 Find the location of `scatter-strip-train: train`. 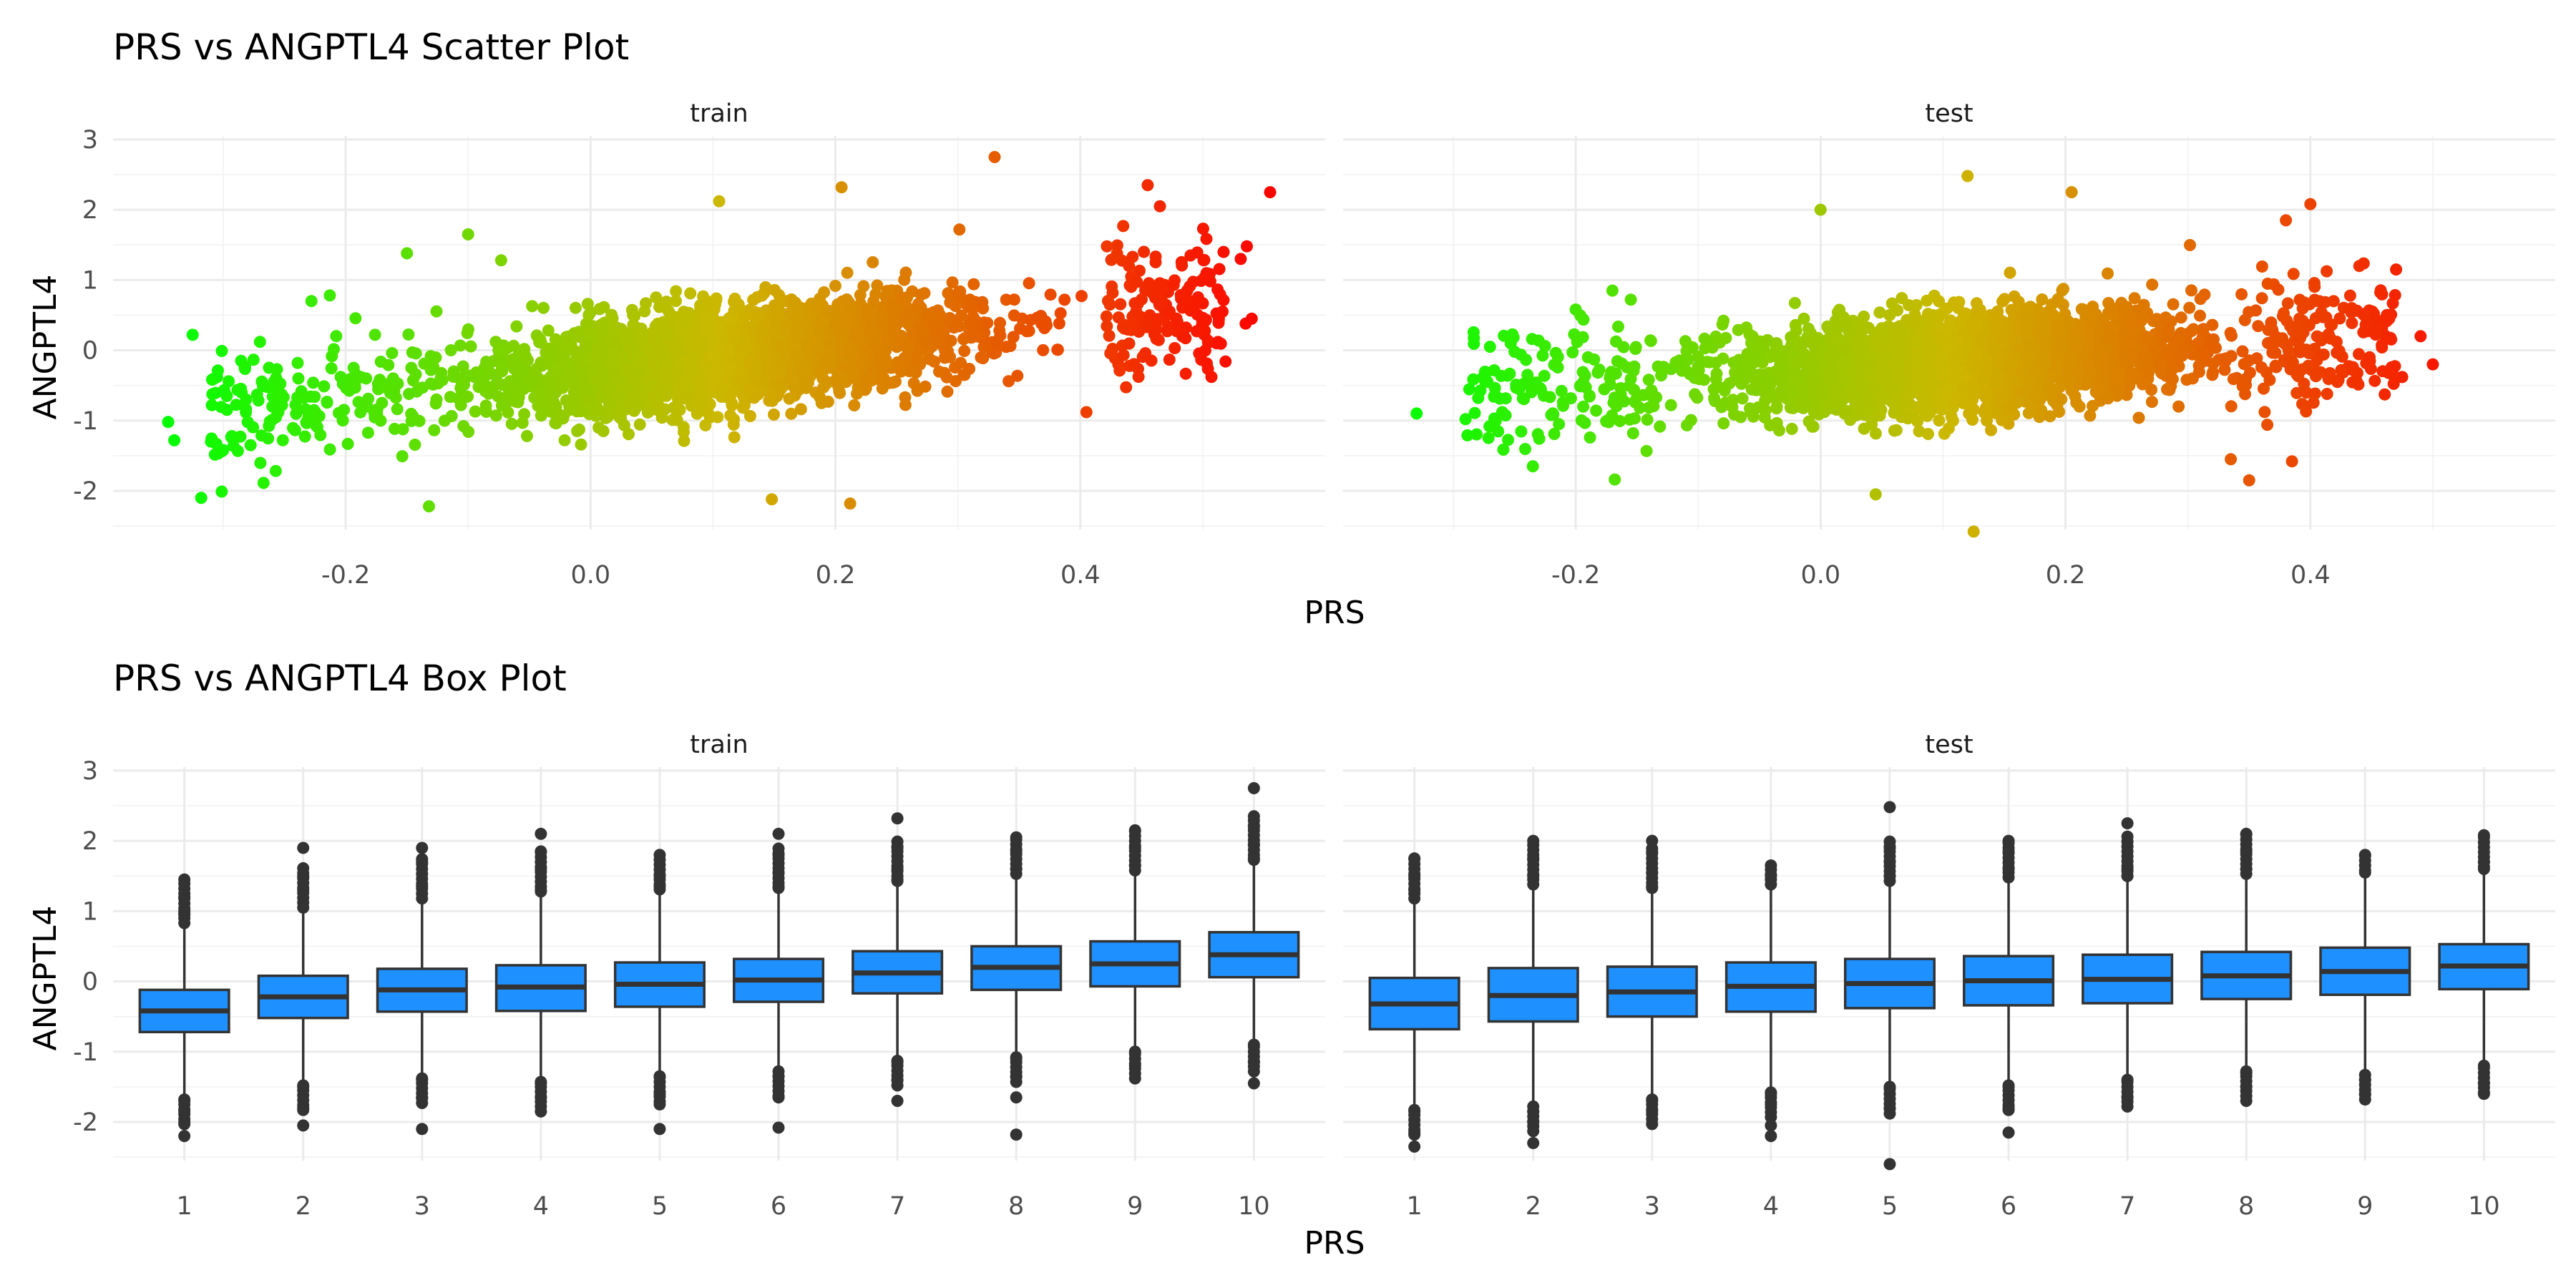

scatter-strip-train: train is located at coordinates (719, 113).